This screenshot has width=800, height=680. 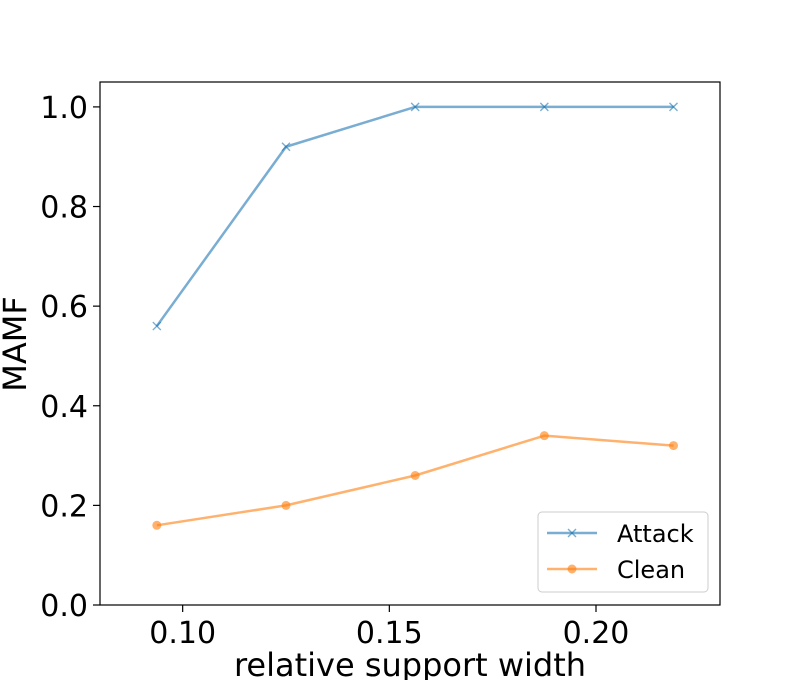 I want to click on y-axis-title: MAMF, so click(x=17, y=344).